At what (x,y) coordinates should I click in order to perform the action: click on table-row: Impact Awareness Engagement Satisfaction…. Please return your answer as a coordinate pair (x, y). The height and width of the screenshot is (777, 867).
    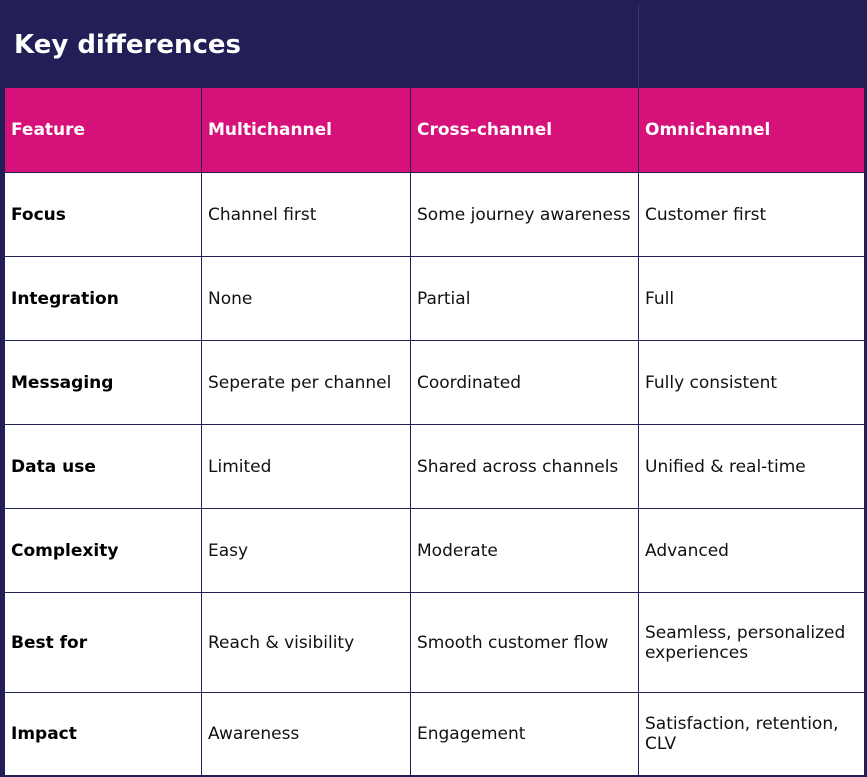
    Looking at the image, I should click on (434, 734).